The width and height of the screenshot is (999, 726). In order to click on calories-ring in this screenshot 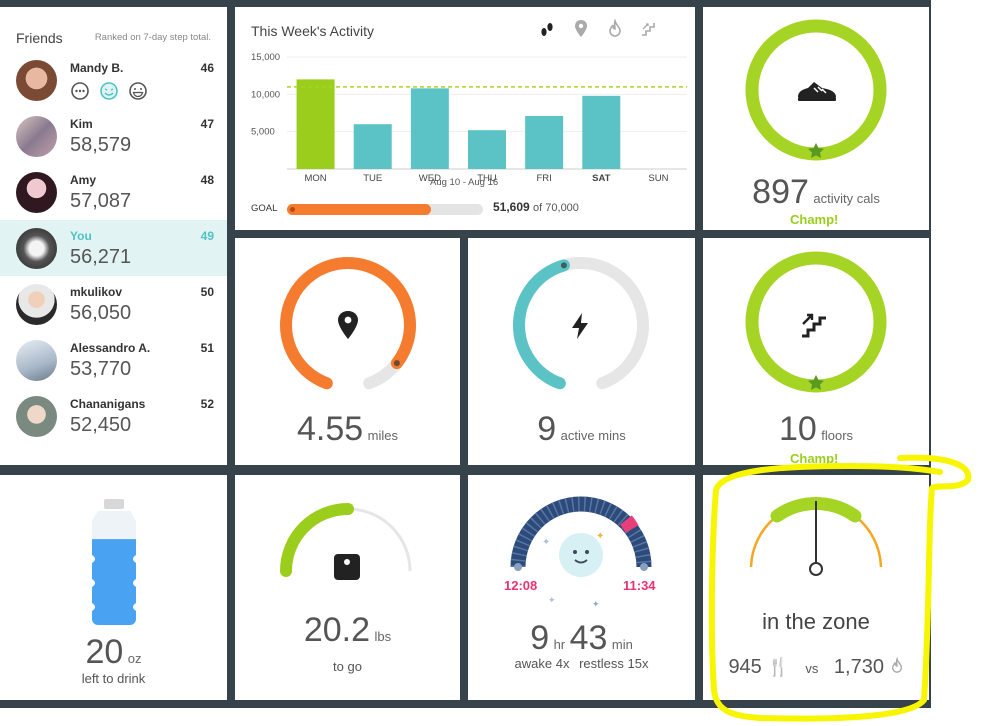, I will do `click(816, 90)`.